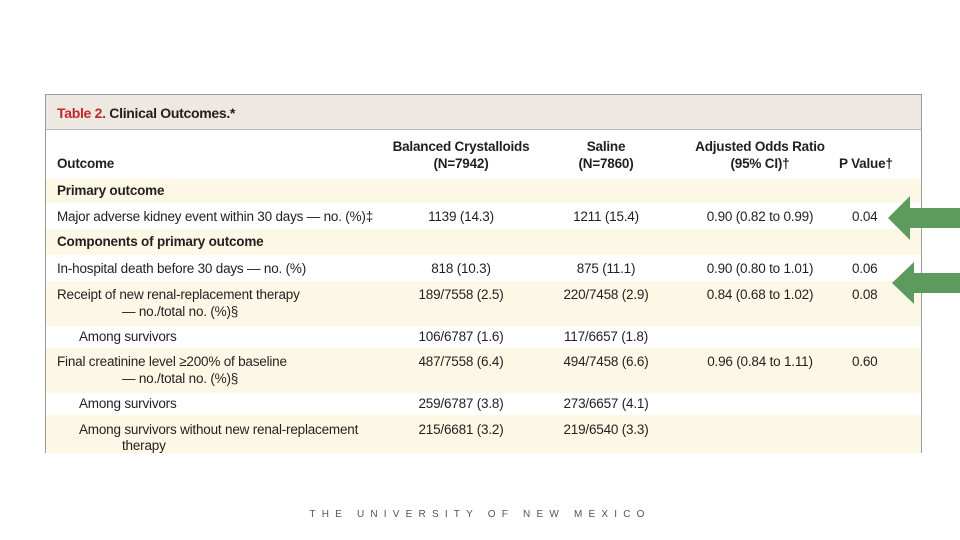 The image size is (960, 540). Describe the element at coordinates (483, 242) in the screenshot. I see `table-row: Components of primary outcome` at that location.